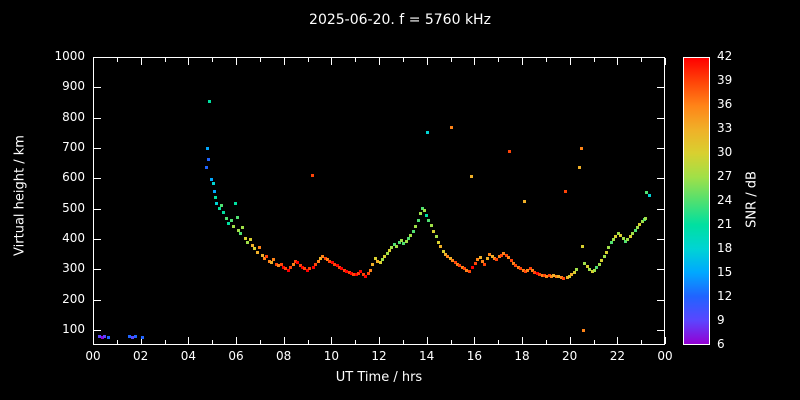 The height and width of the screenshot is (400, 800). What do you see at coordinates (725, 200) in the screenshot?
I see `colorbar-tick-label: 24` at bounding box center [725, 200].